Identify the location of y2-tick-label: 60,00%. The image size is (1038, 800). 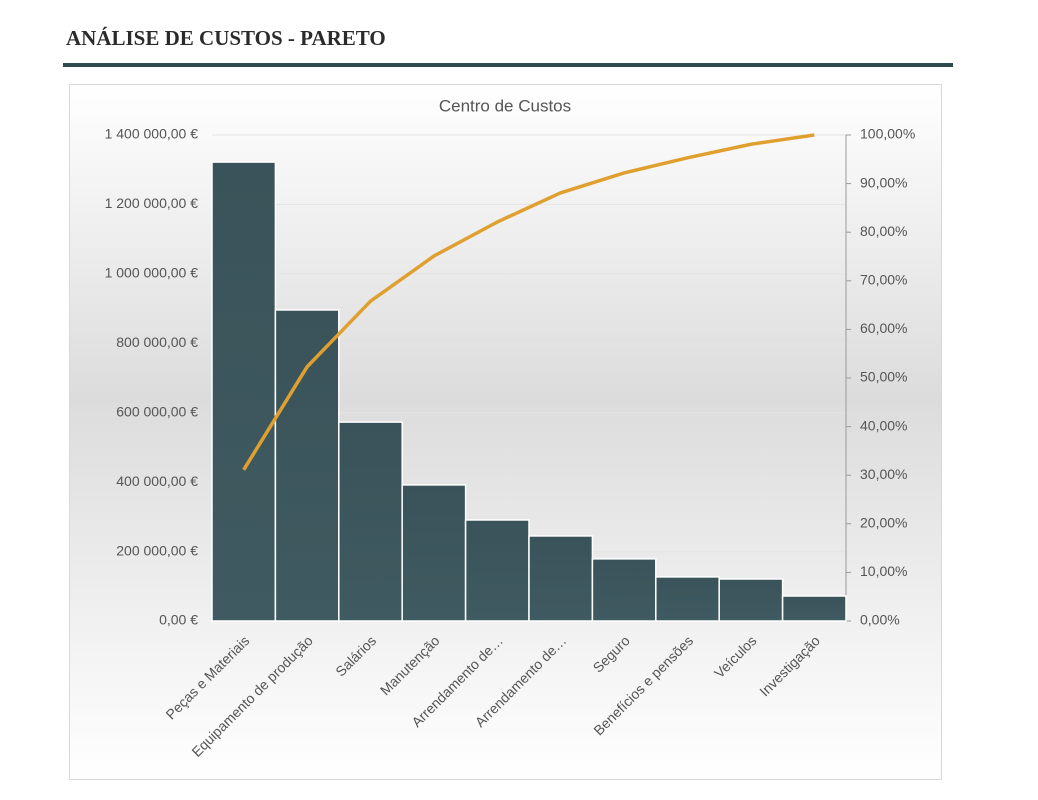
(883, 328).